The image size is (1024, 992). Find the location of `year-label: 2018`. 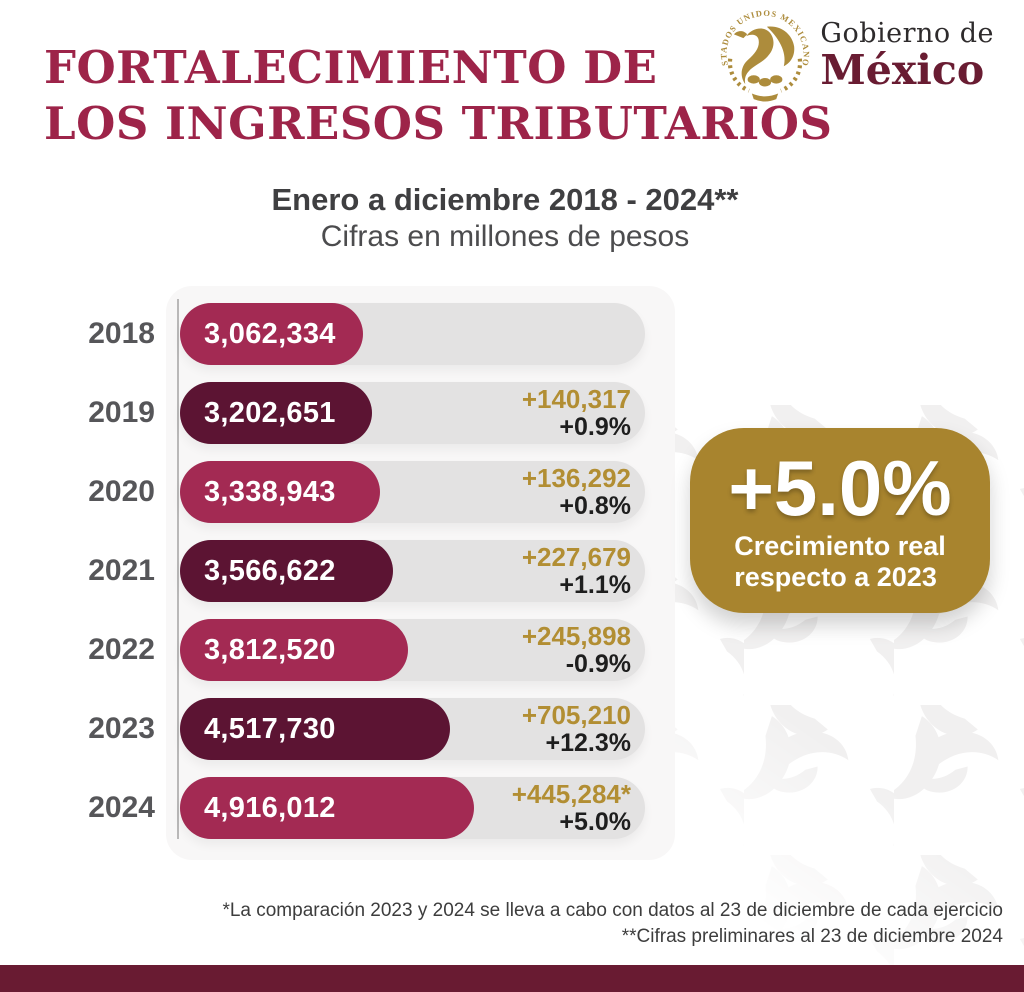

year-label: 2018 is located at coordinates (121, 333).